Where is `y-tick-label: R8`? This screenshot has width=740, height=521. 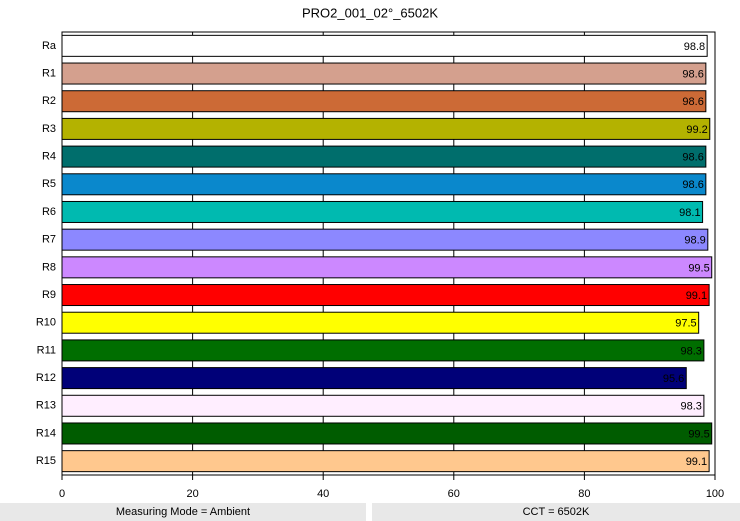
y-tick-label: R8 is located at coordinates (49, 267).